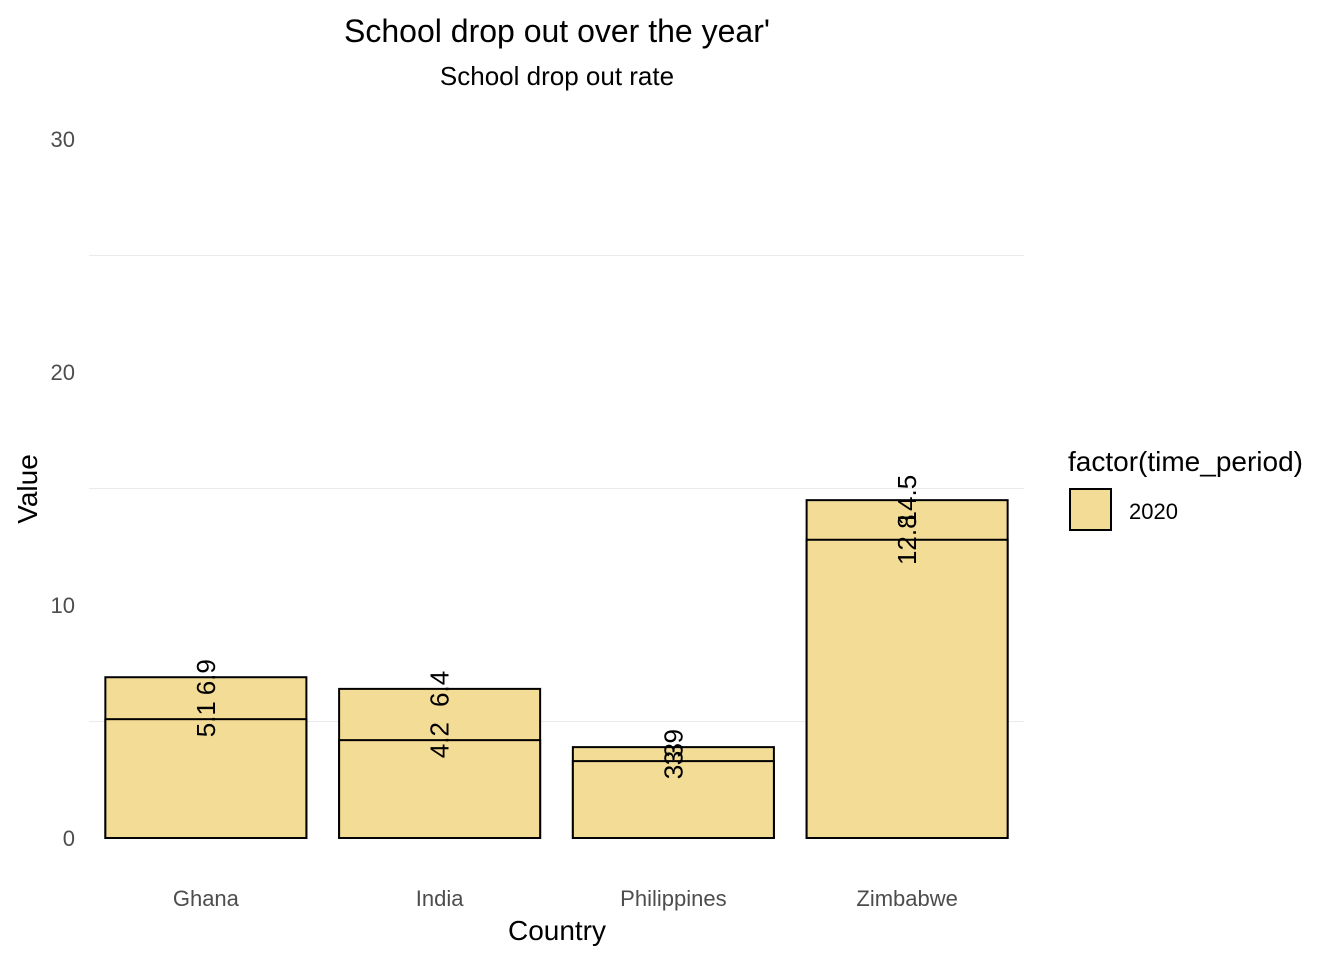 The height and width of the screenshot is (960, 1344). I want to click on chart-title: School drop out over the year', so click(557, 31).